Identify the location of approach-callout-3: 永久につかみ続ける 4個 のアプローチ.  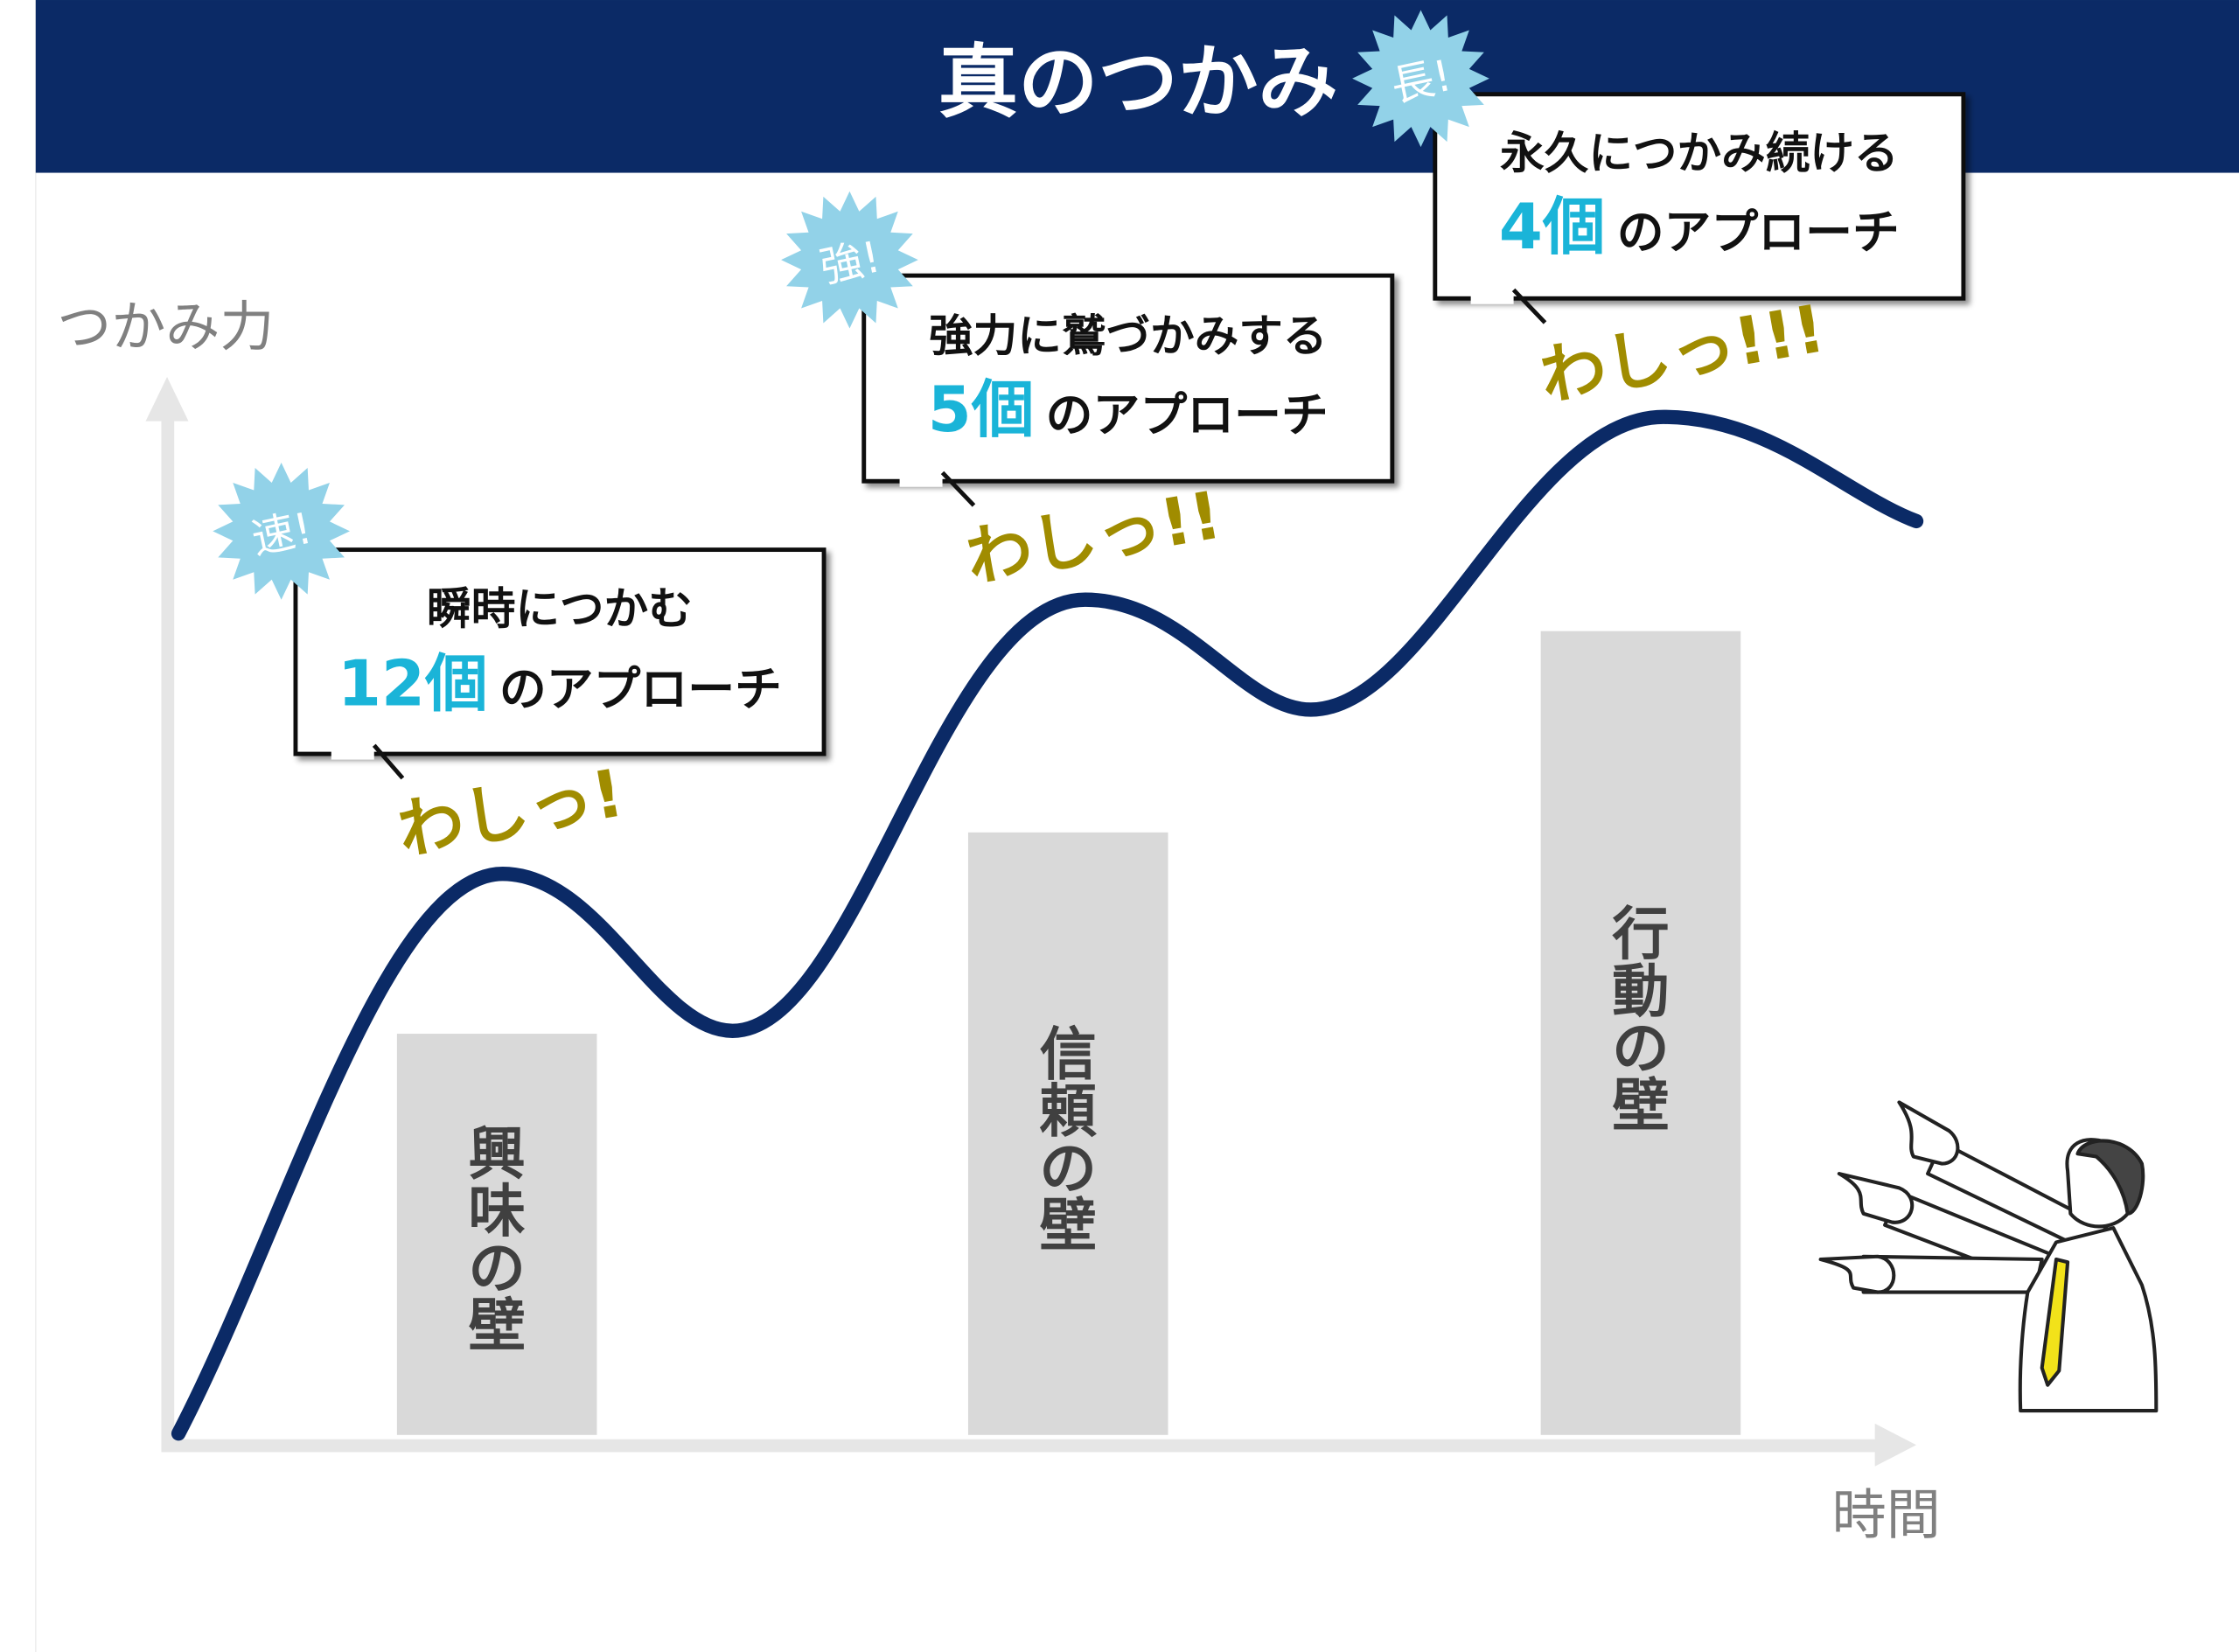
(1699, 208).